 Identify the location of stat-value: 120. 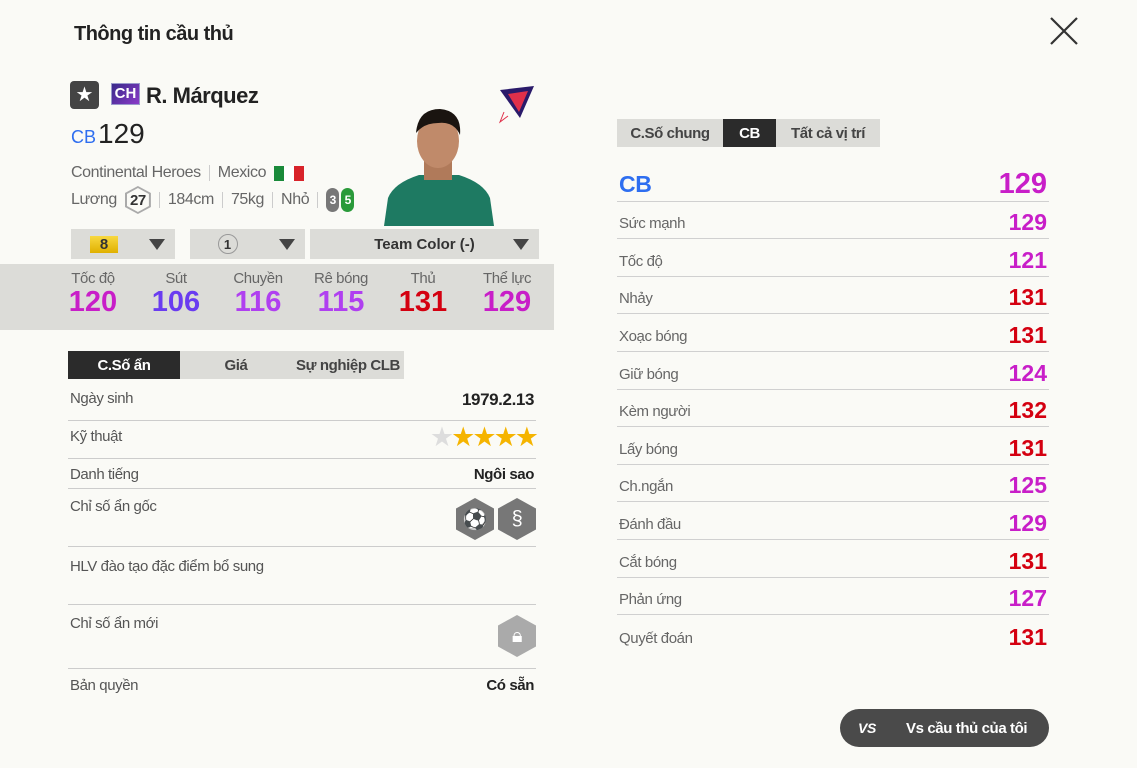
(93, 302).